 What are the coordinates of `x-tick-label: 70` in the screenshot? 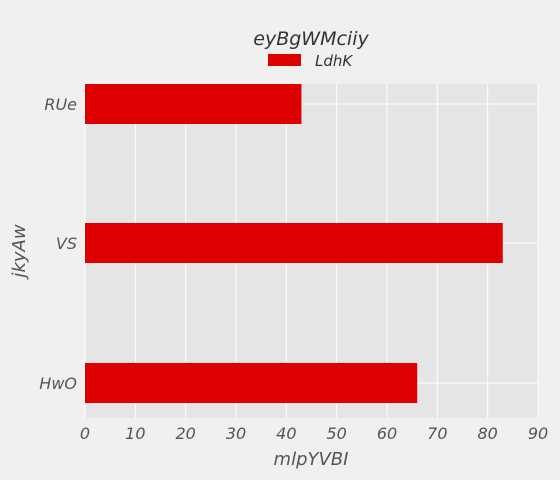 It's located at (437, 433).